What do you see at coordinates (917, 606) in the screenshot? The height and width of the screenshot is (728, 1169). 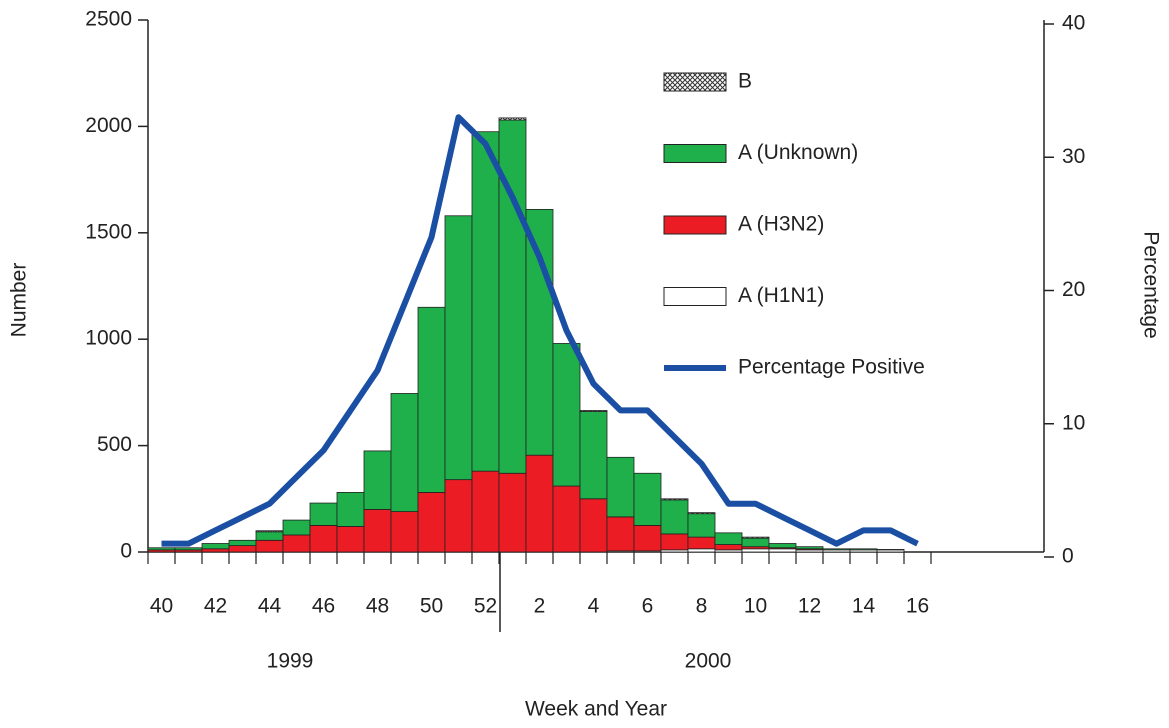 I see `x-tick-label: 16` at bounding box center [917, 606].